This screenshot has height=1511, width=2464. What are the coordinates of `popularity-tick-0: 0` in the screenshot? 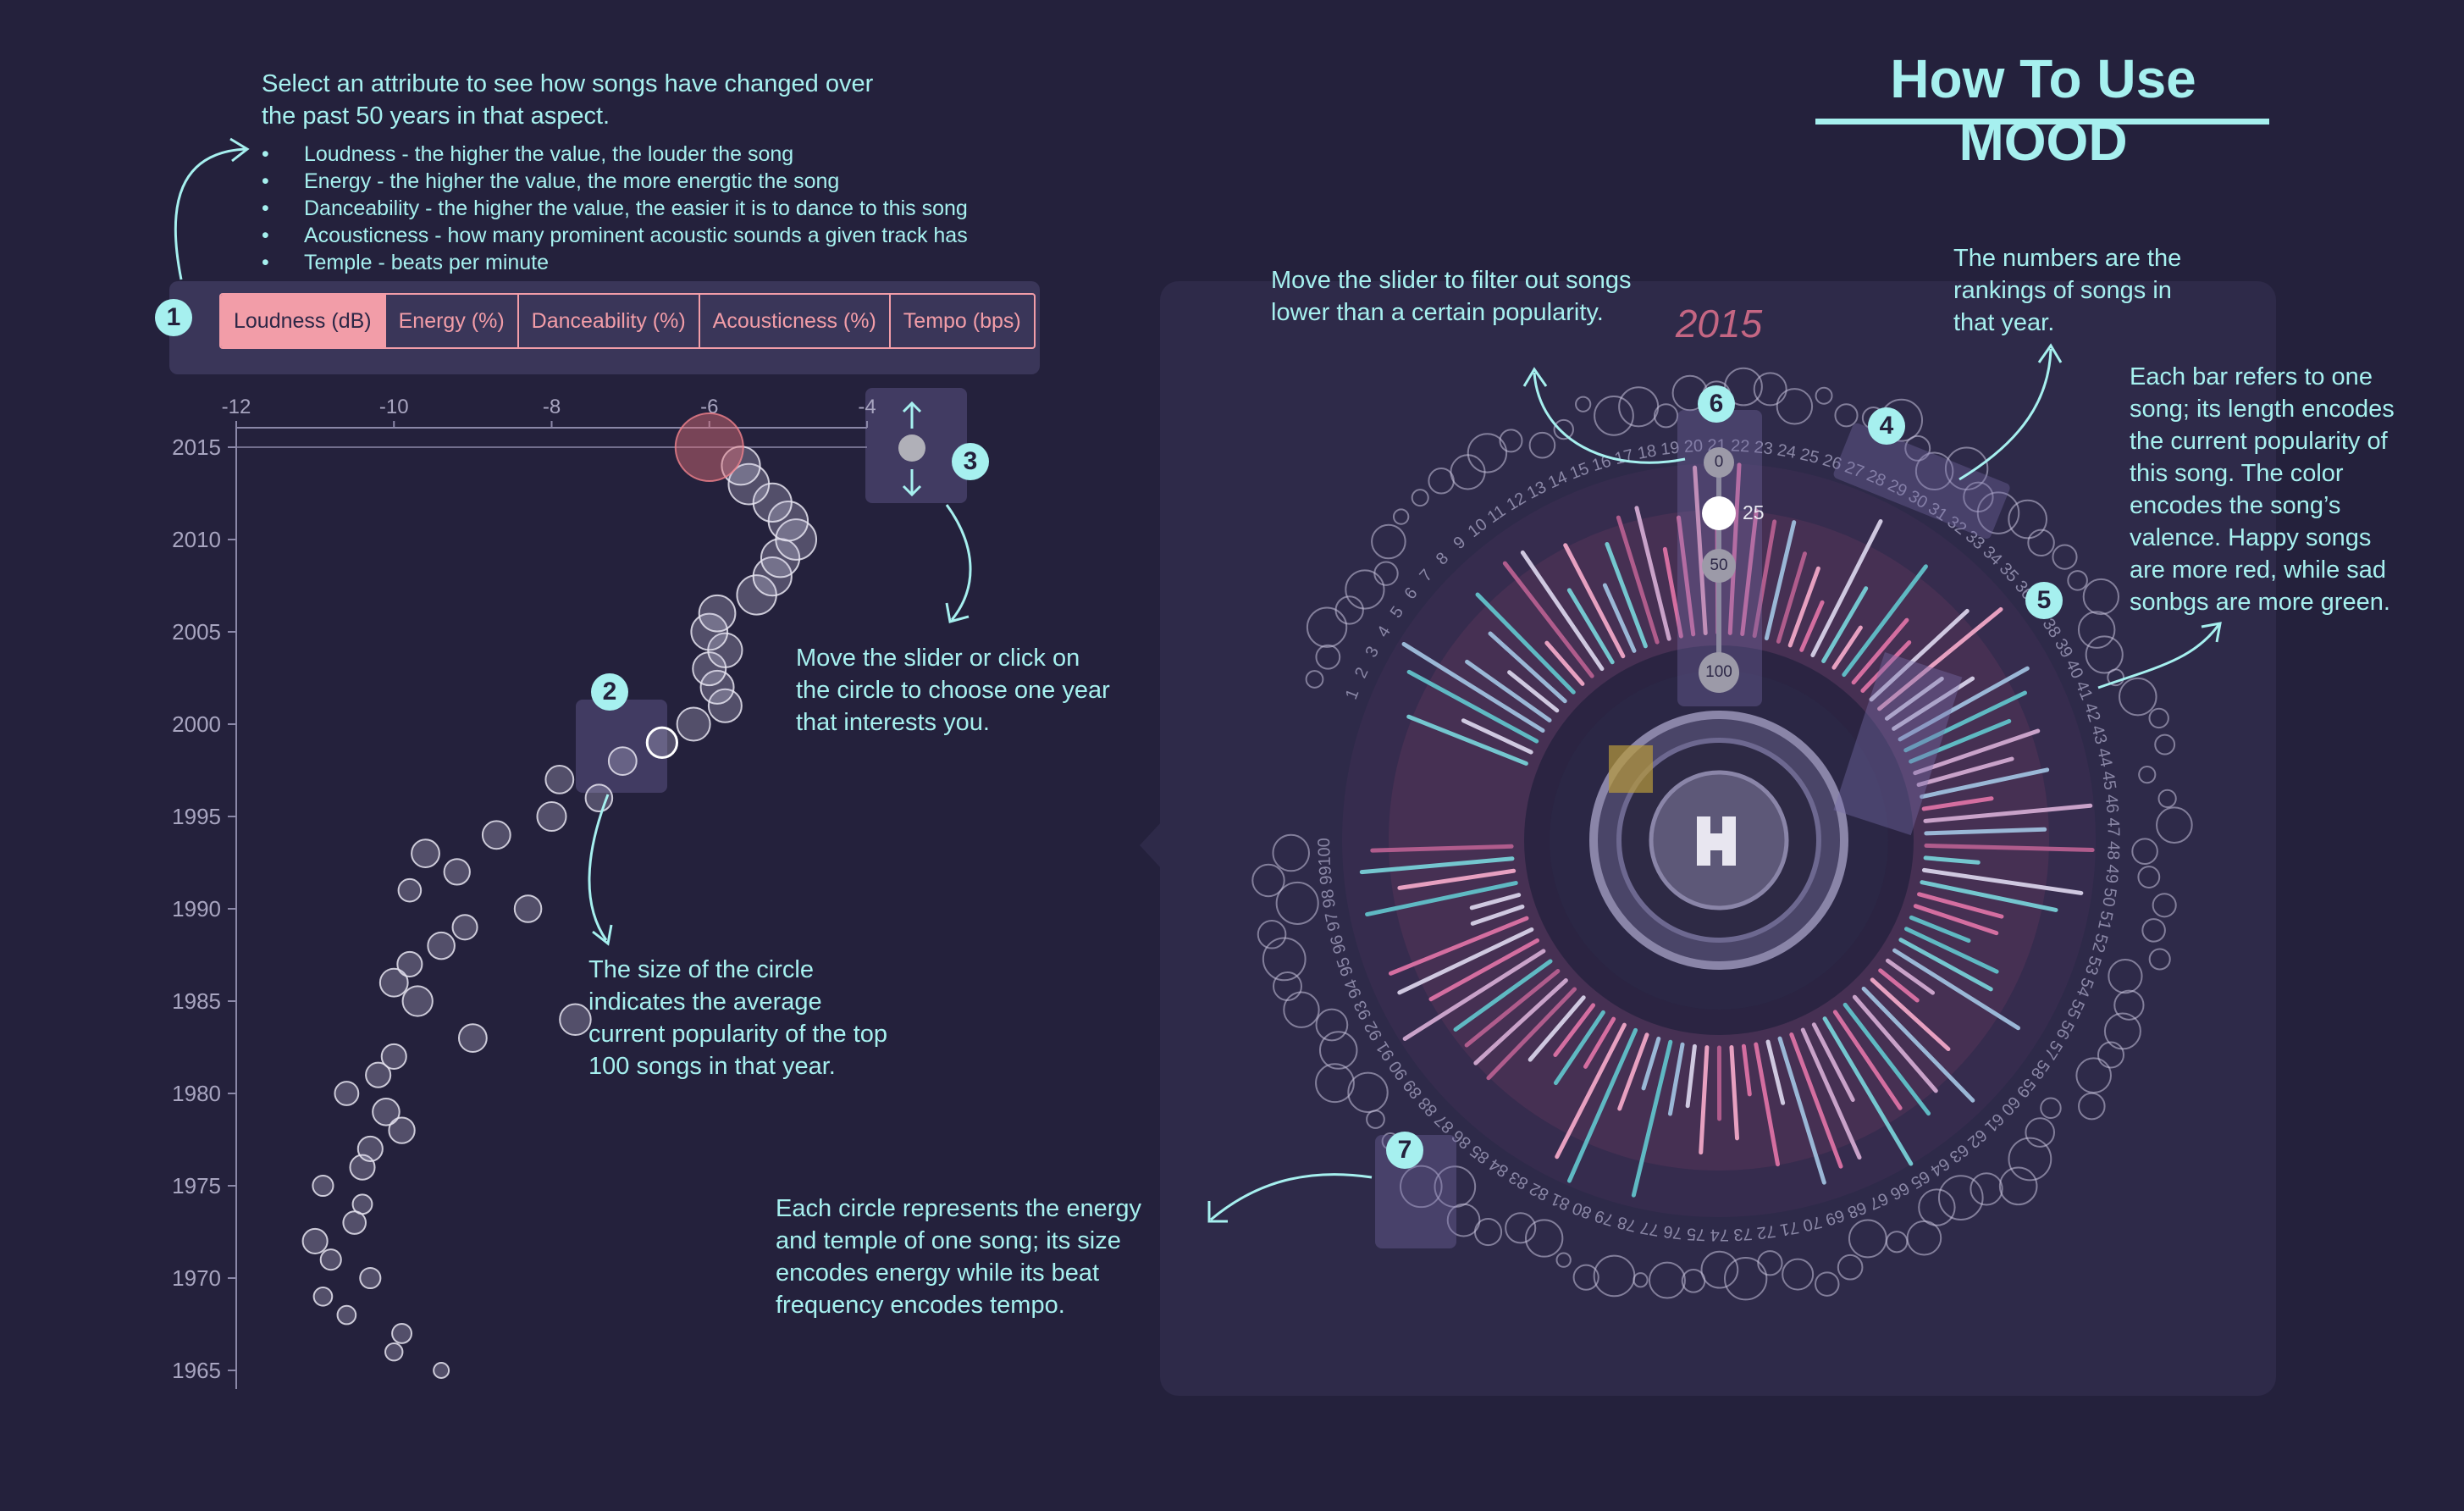 It's located at (1719, 462).